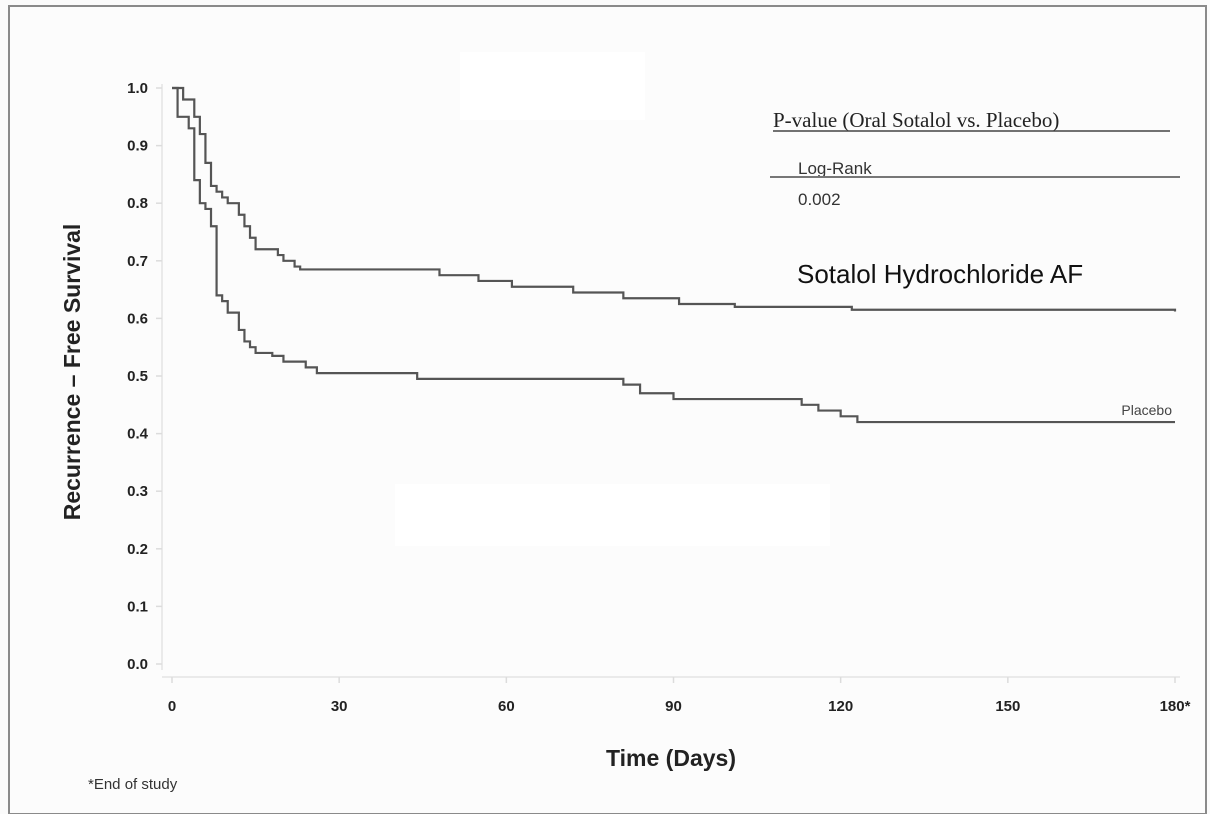 The image size is (1210, 814). What do you see at coordinates (72, 372) in the screenshot?
I see `y-axis-title: Recurrence – Free Survival` at bounding box center [72, 372].